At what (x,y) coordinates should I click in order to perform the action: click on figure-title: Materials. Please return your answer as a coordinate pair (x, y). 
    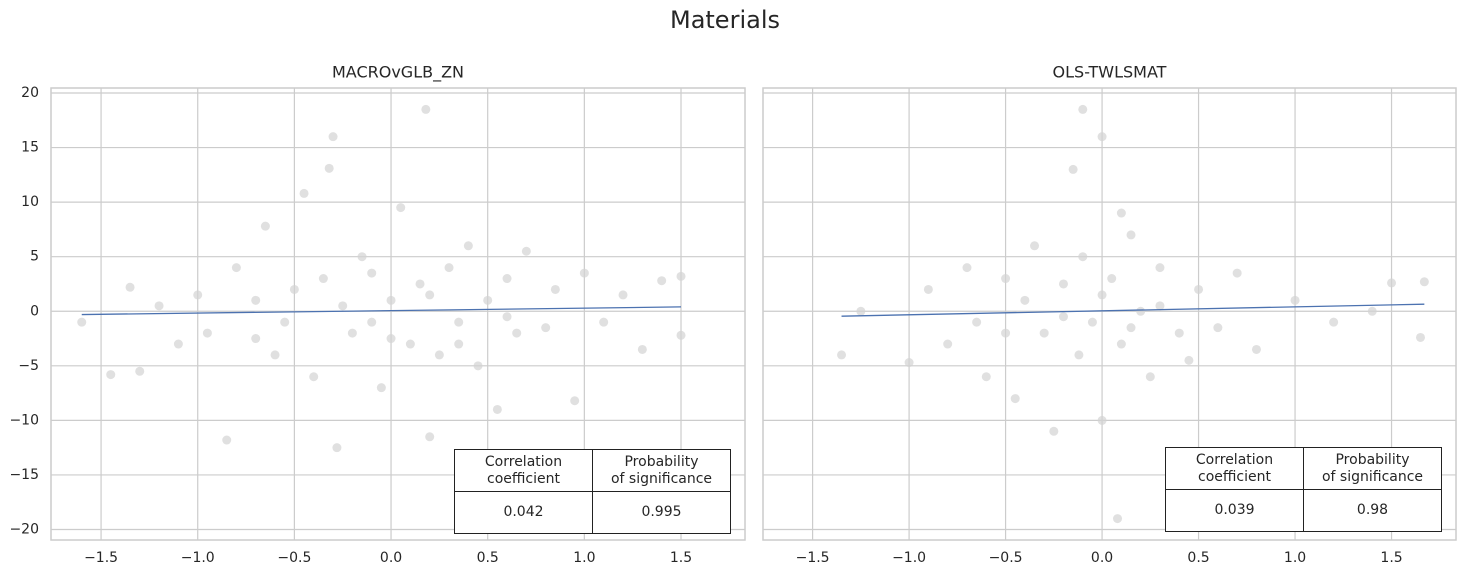
    Looking at the image, I should click on (725, 20).